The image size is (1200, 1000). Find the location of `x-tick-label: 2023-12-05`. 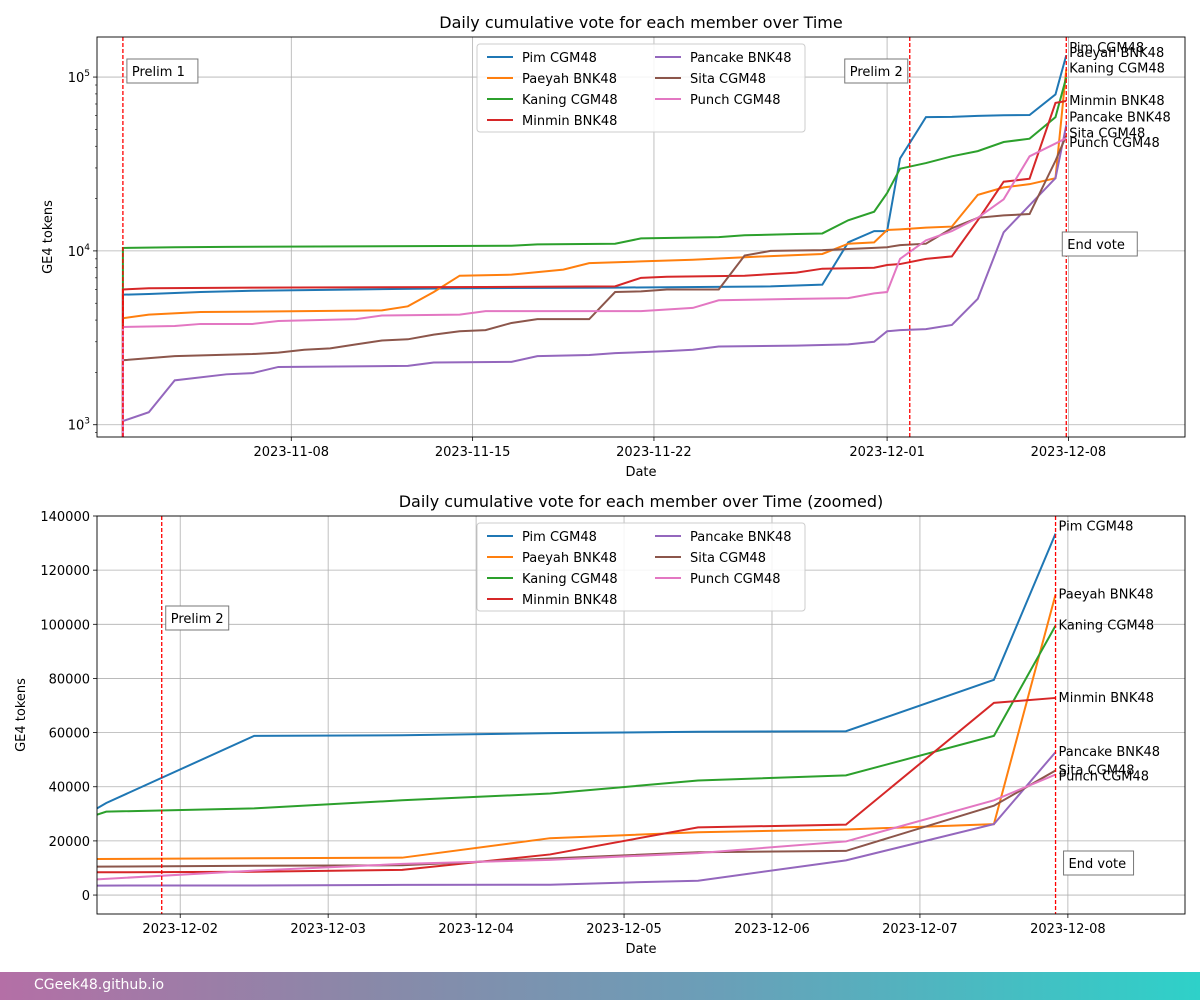

x-tick-label: 2023-12-05 is located at coordinates (624, 929).